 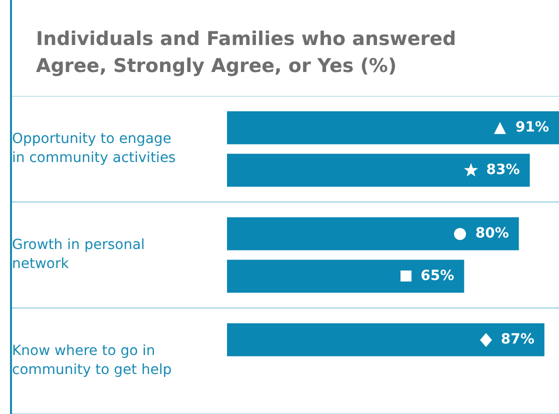 What do you see at coordinates (517, 339) in the screenshot?
I see `data-label: 87%` at bounding box center [517, 339].